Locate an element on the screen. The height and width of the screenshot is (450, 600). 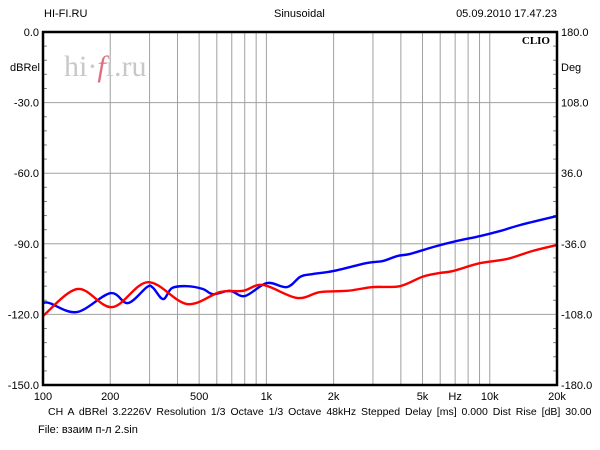
y2-tick-label: -36.0 is located at coordinates (573, 245).